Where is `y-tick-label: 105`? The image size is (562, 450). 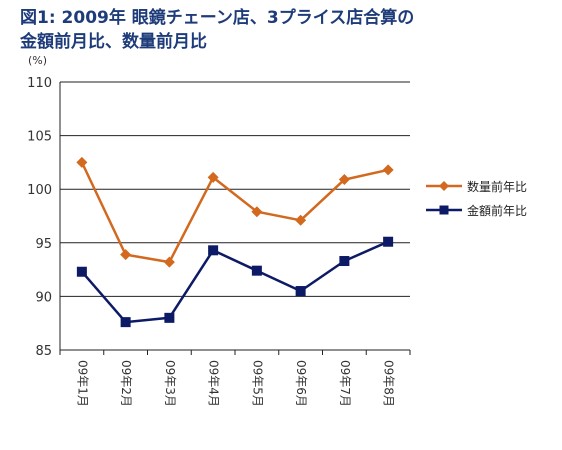
y-tick-label: 105 is located at coordinates (39, 137).